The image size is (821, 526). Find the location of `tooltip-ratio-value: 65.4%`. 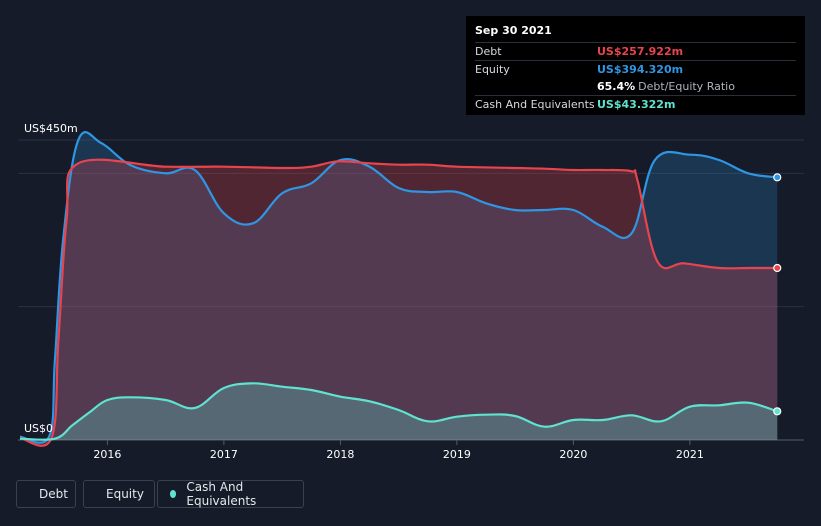

tooltip-ratio-value: 65.4% is located at coordinates (616, 86).